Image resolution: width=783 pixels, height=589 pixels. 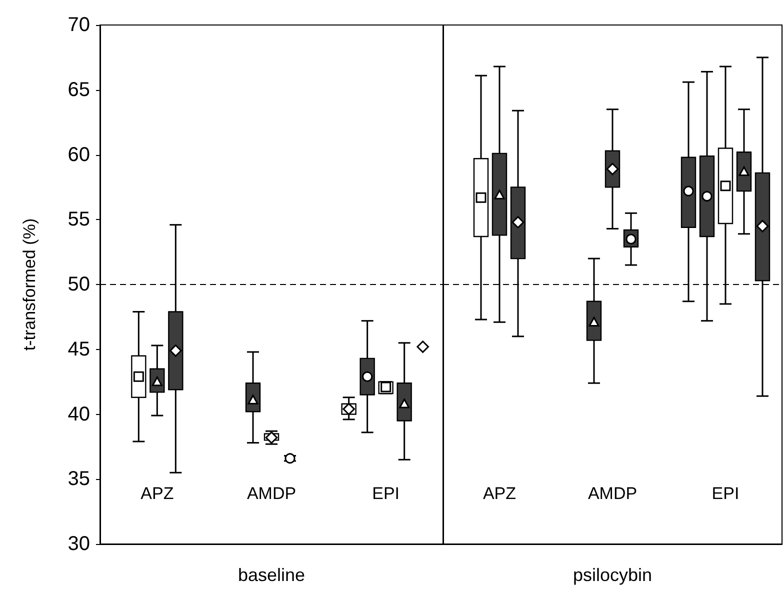 I want to click on y-tick-label: 70, so click(x=79, y=25).